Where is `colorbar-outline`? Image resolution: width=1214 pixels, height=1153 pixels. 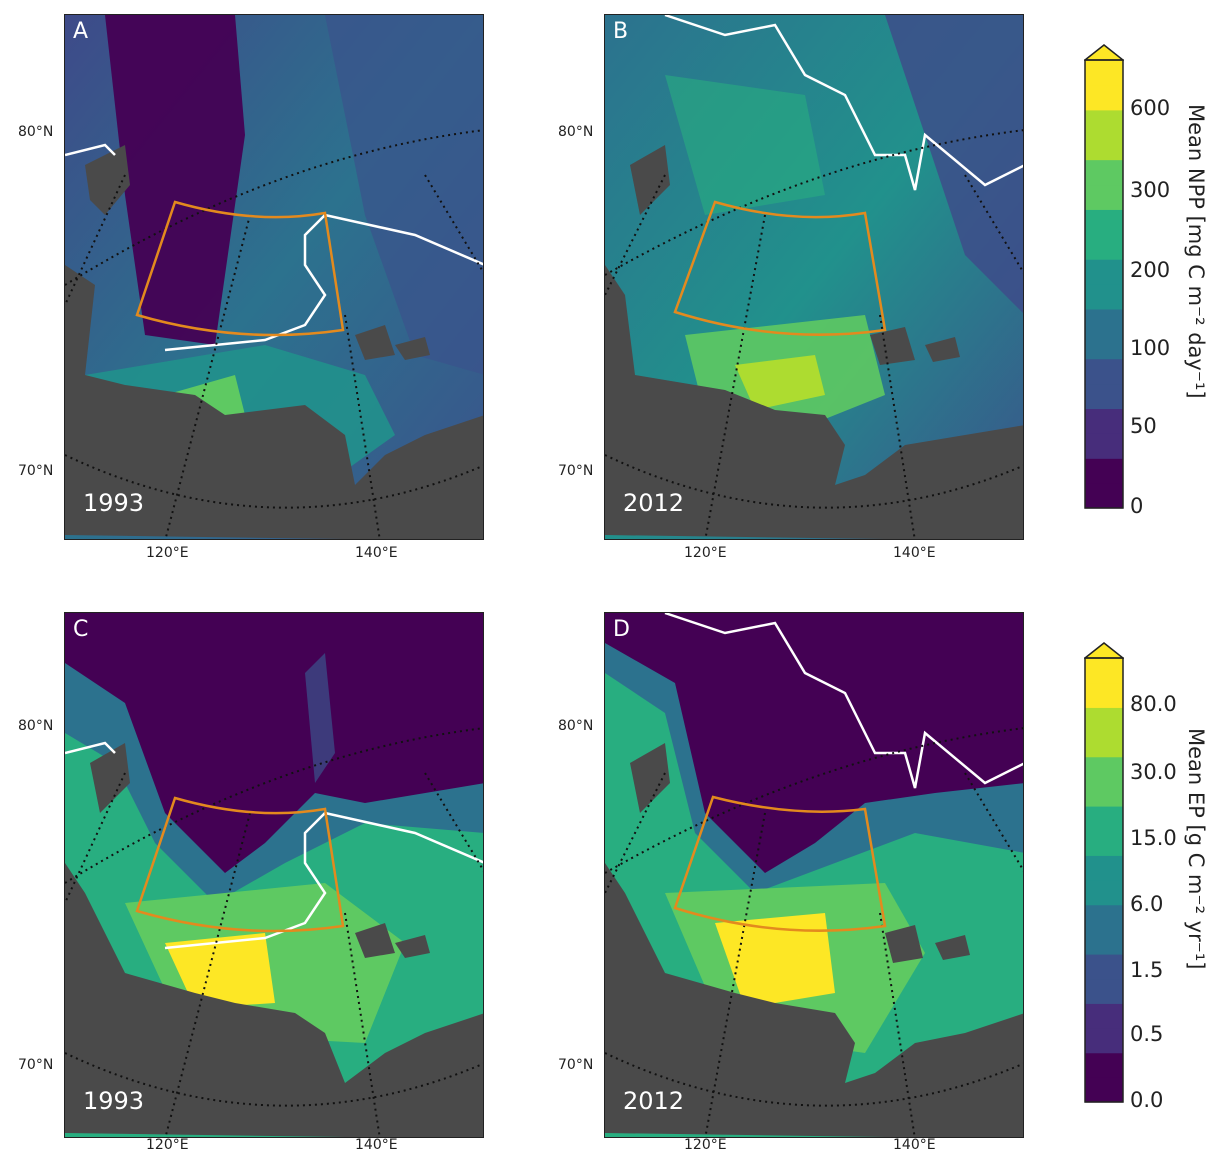 colorbar-outline is located at coordinates (1104, 880).